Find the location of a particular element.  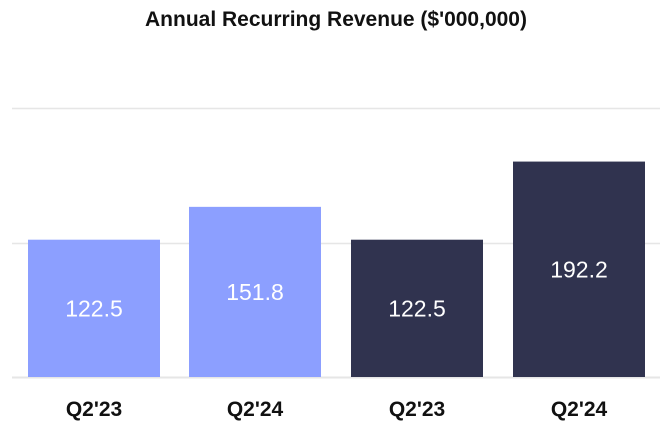

bar-value-label: 151.8 is located at coordinates (255, 292).